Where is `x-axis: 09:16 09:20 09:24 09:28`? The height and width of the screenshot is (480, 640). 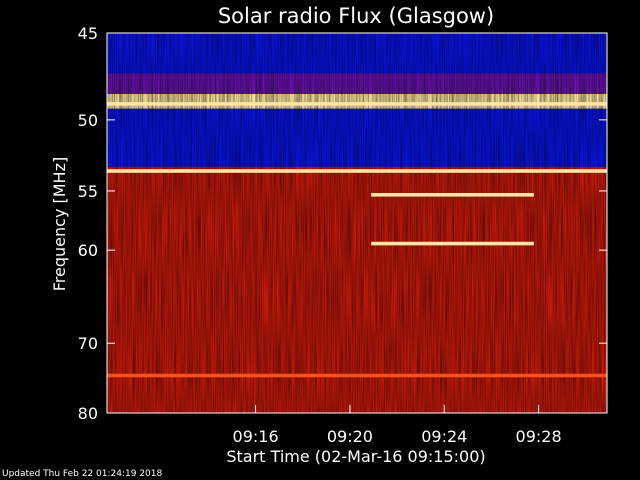 x-axis: 09:16 09:20 09:24 09:28 is located at coordinates (397, 425).